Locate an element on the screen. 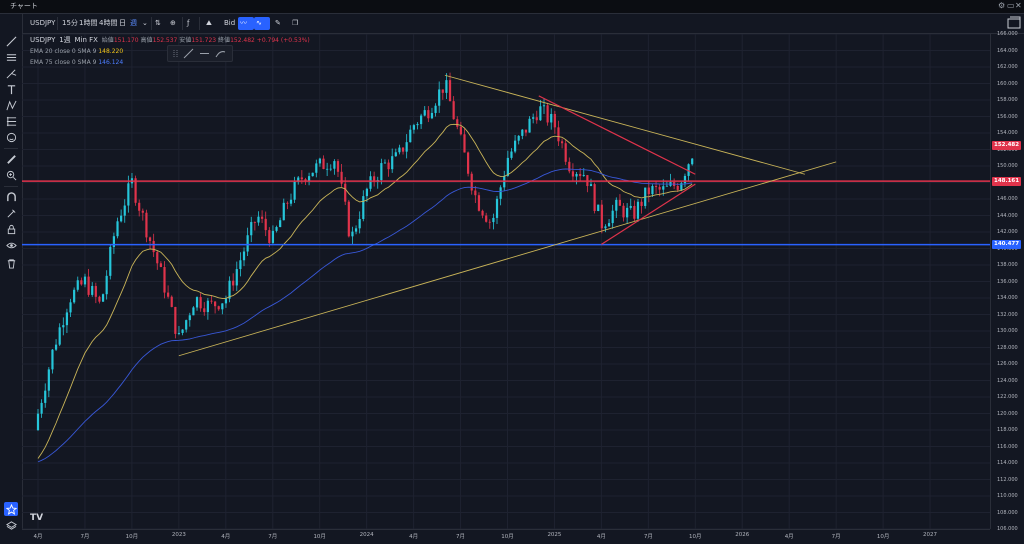 The width and height of the screenshot is (1024, 544). minimize-icon: ▭ is located at coordinates (1011, 5).